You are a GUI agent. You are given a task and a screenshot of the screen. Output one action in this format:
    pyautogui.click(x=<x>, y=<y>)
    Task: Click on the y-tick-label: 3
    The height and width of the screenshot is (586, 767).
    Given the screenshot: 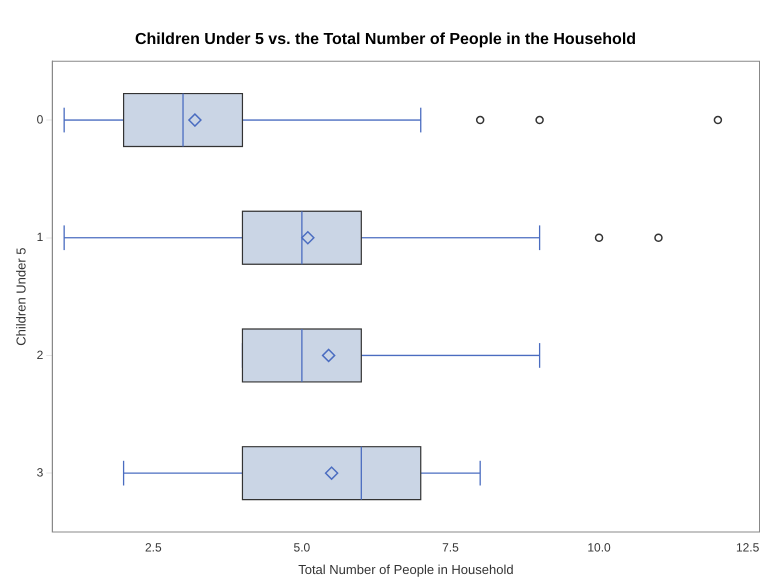 What is the action you would take?
    pyautogui.click(x=40, y=472)
    